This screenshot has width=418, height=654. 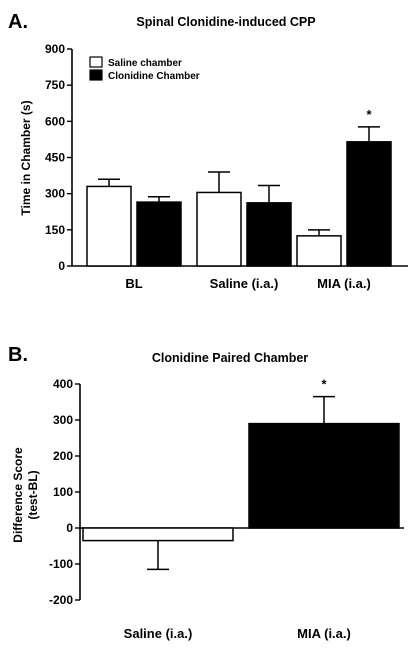 What do you see at coordinates (33, 494) in the screenshot?
I see `panel-b-y-axis-label-line2: (test-BL)` at bounding box center [33, 494].